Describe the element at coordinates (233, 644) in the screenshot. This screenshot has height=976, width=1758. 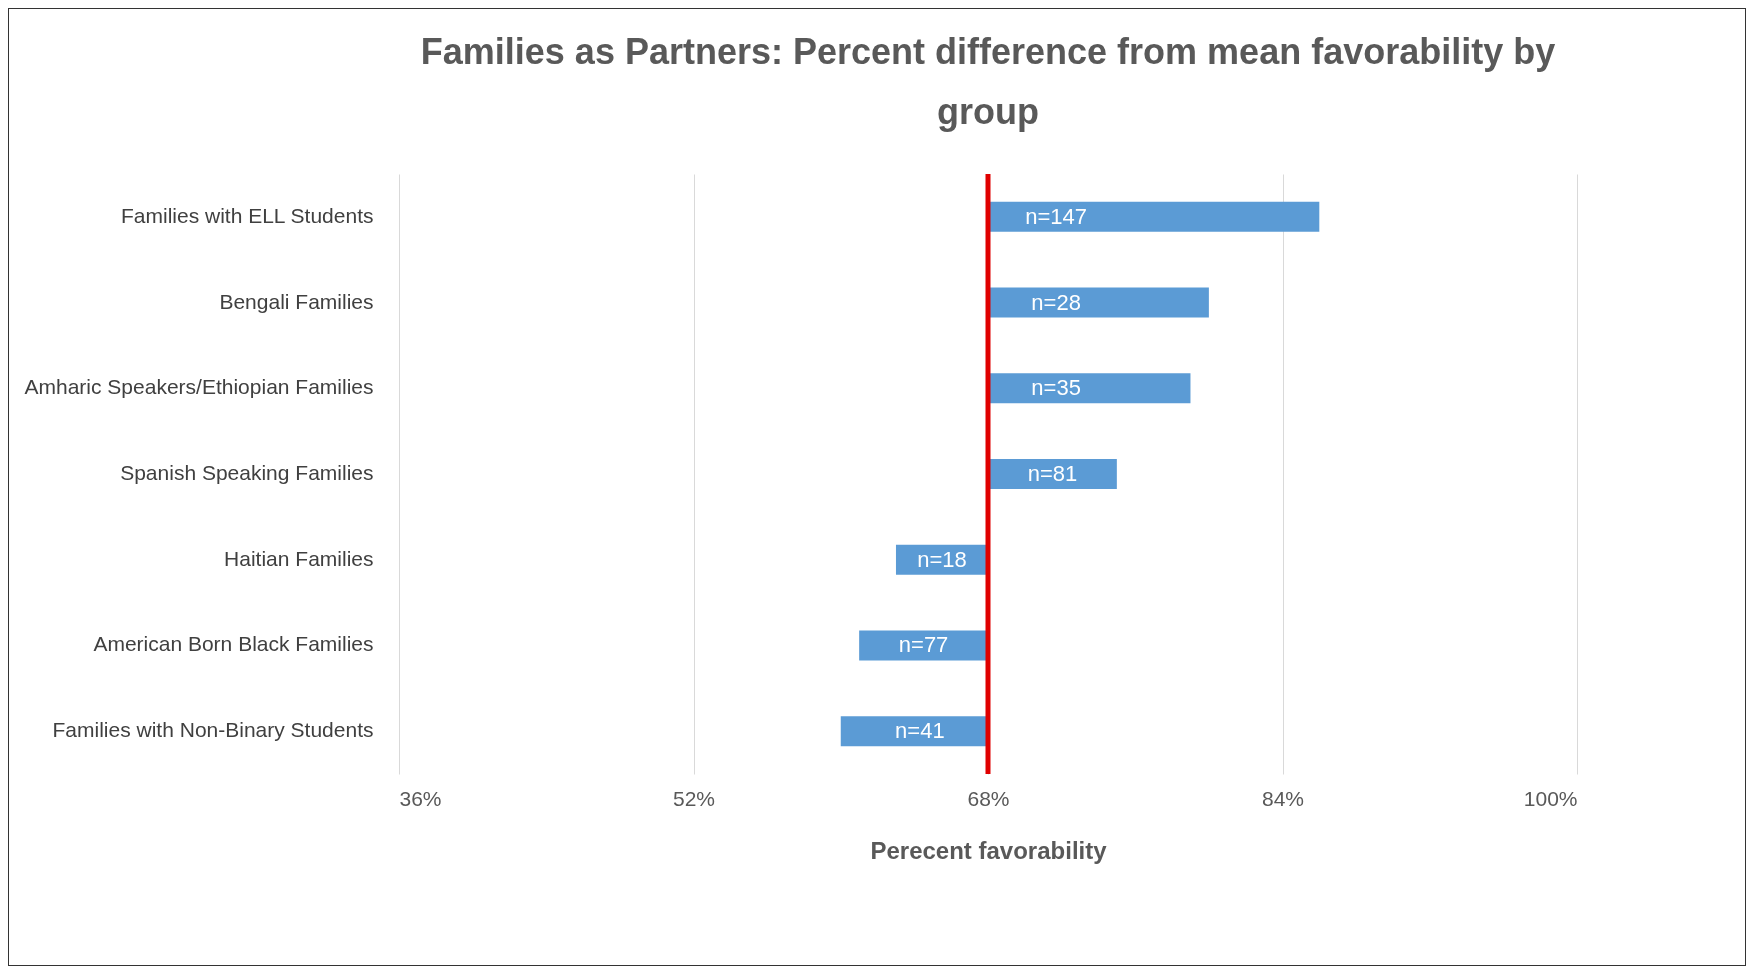
I see `y-tick-label: American Born Black Families` at that location.